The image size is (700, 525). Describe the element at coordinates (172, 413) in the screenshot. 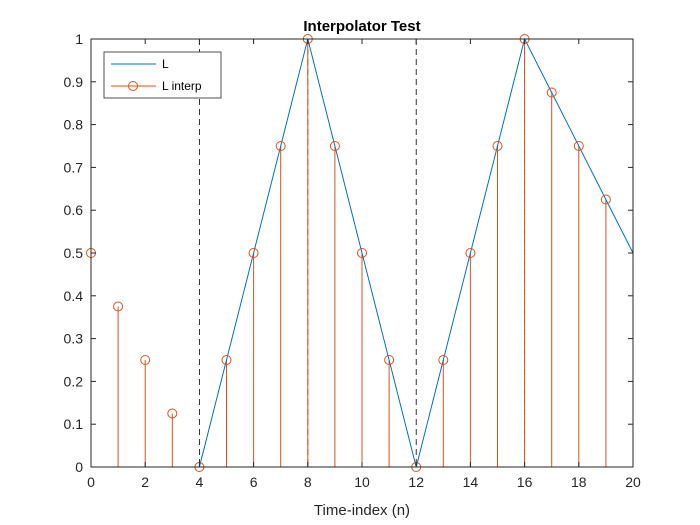

I see `stem-marker-n3` at that location.